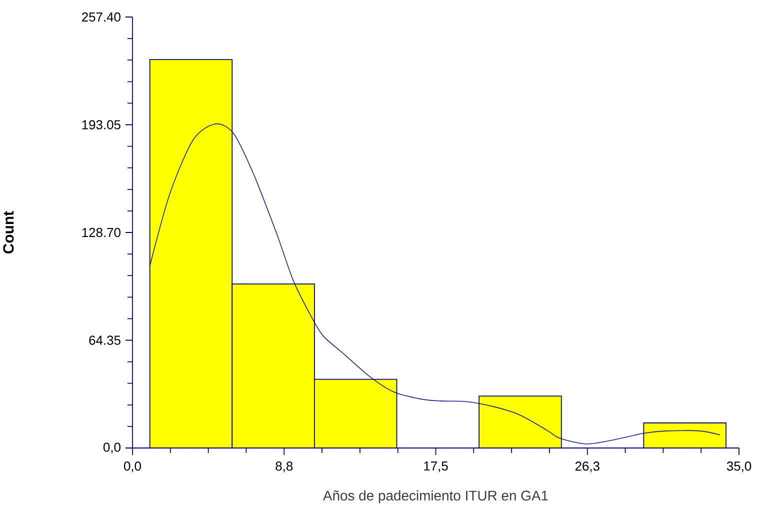  What do you see at coordinates (101, 125) in the screenshot?
I see `y-tick-label: 193.05` at bounding box center [101, 125].